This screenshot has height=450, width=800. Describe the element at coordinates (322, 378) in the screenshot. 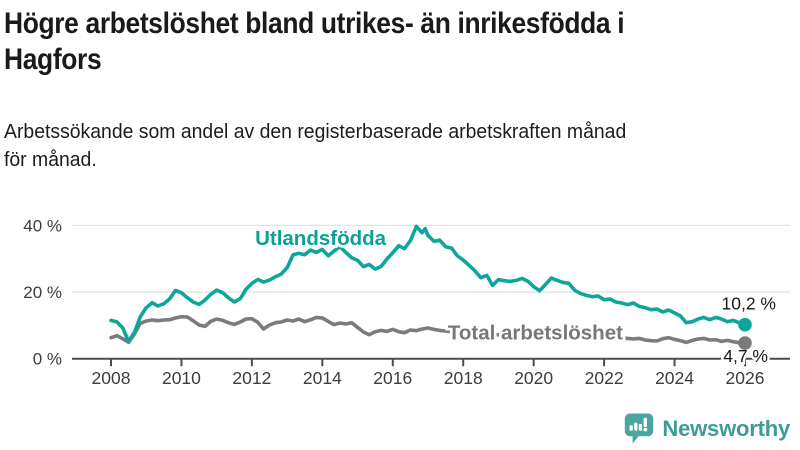

I see `x-tick-label-2014: 2014` at that location.